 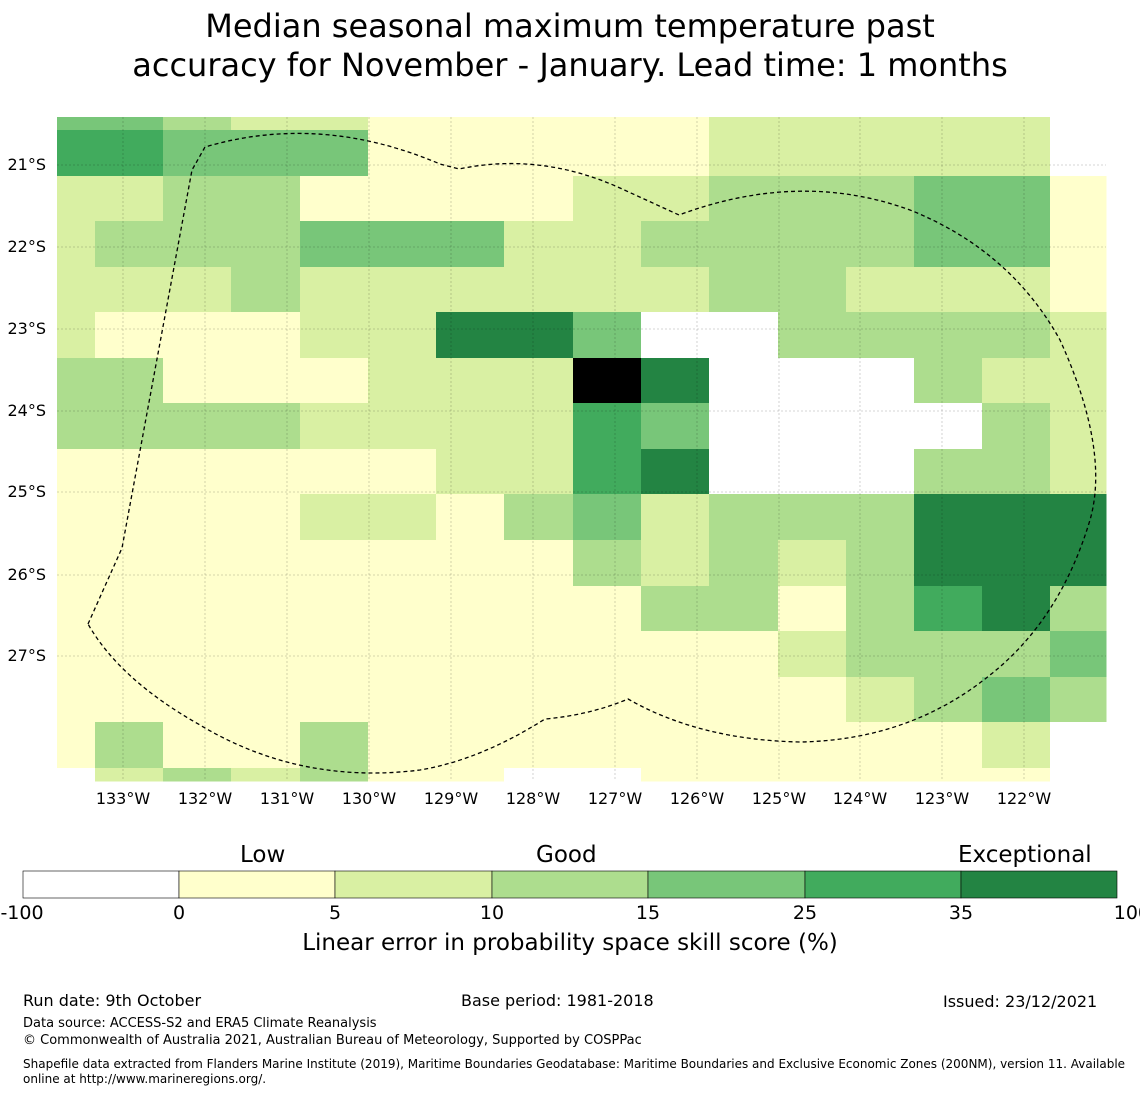 What do you see at coordinates (615, 798) in the screenshot?
I see `lon-label-127w: 127°W` at bounding box center [615, 798].